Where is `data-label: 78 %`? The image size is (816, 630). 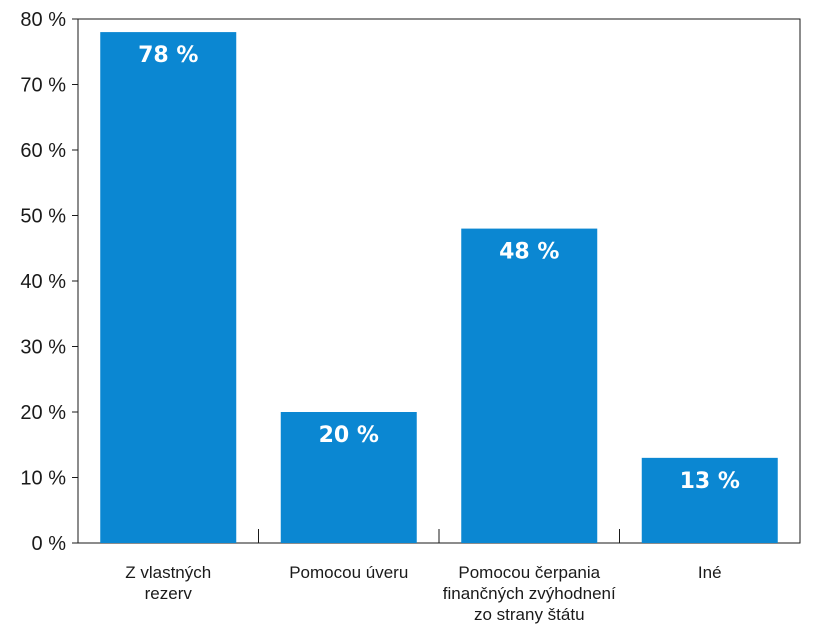
data-label: 78 % is located at coordinates (168, 55).